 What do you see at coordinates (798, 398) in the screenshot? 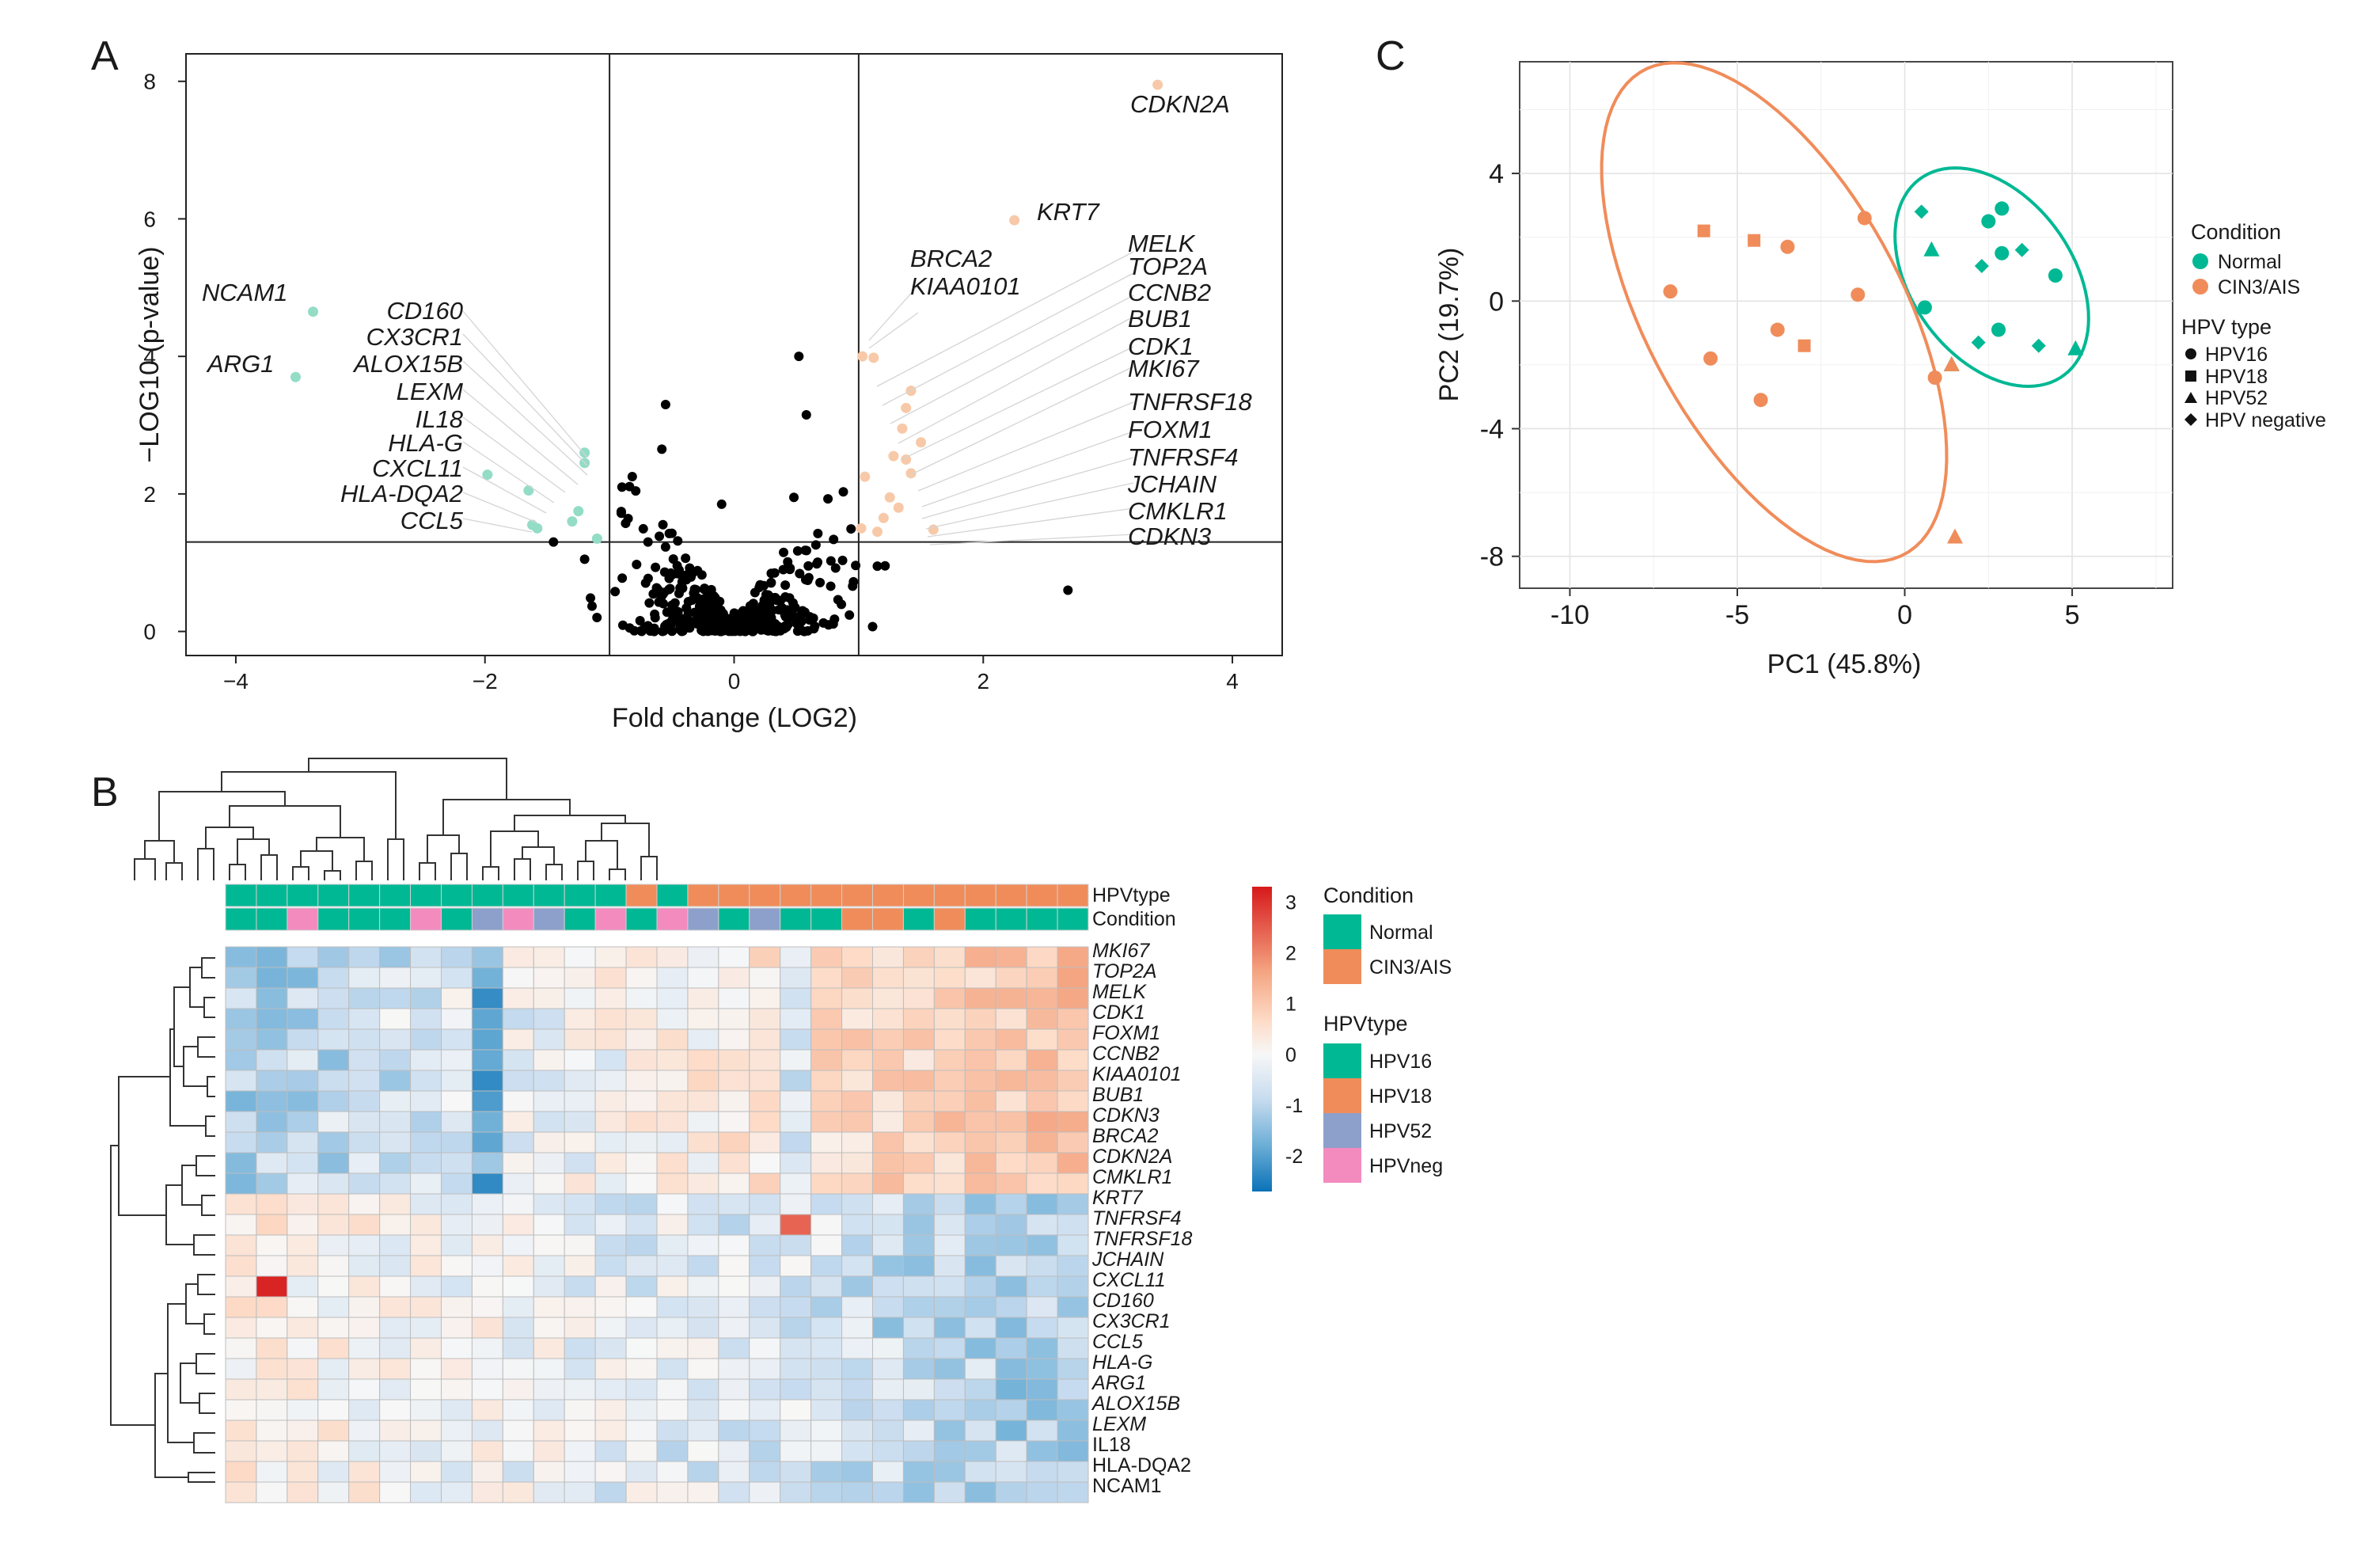
I see `label-connectors` at bounding box center [798, 398].